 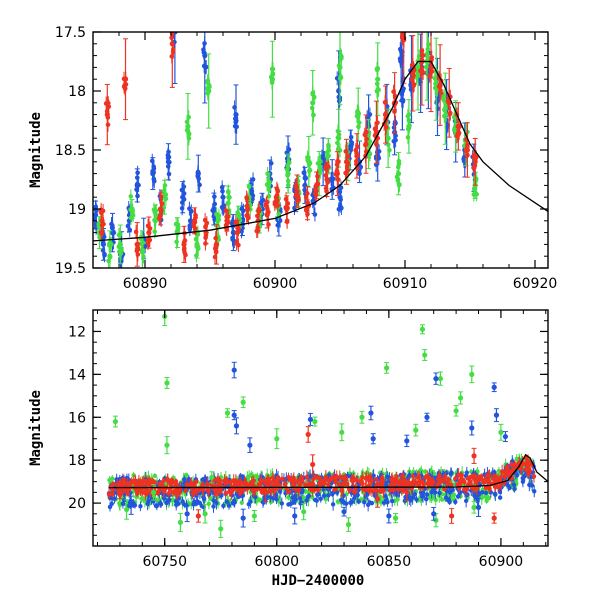 I want to click on y-tick-label: 19.5, so click(x=70, y=269).